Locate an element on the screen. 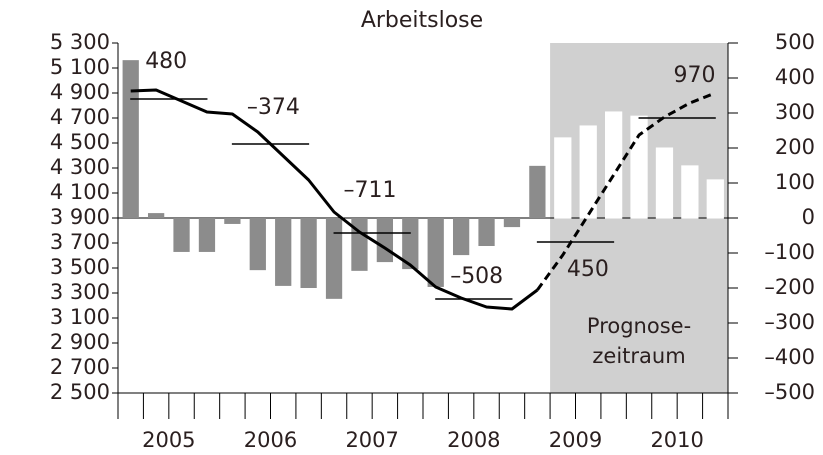 Image resolution: width=823 pixels, height=455 pixels. annual-change-label: 970 is located at coordinates (695, 75).